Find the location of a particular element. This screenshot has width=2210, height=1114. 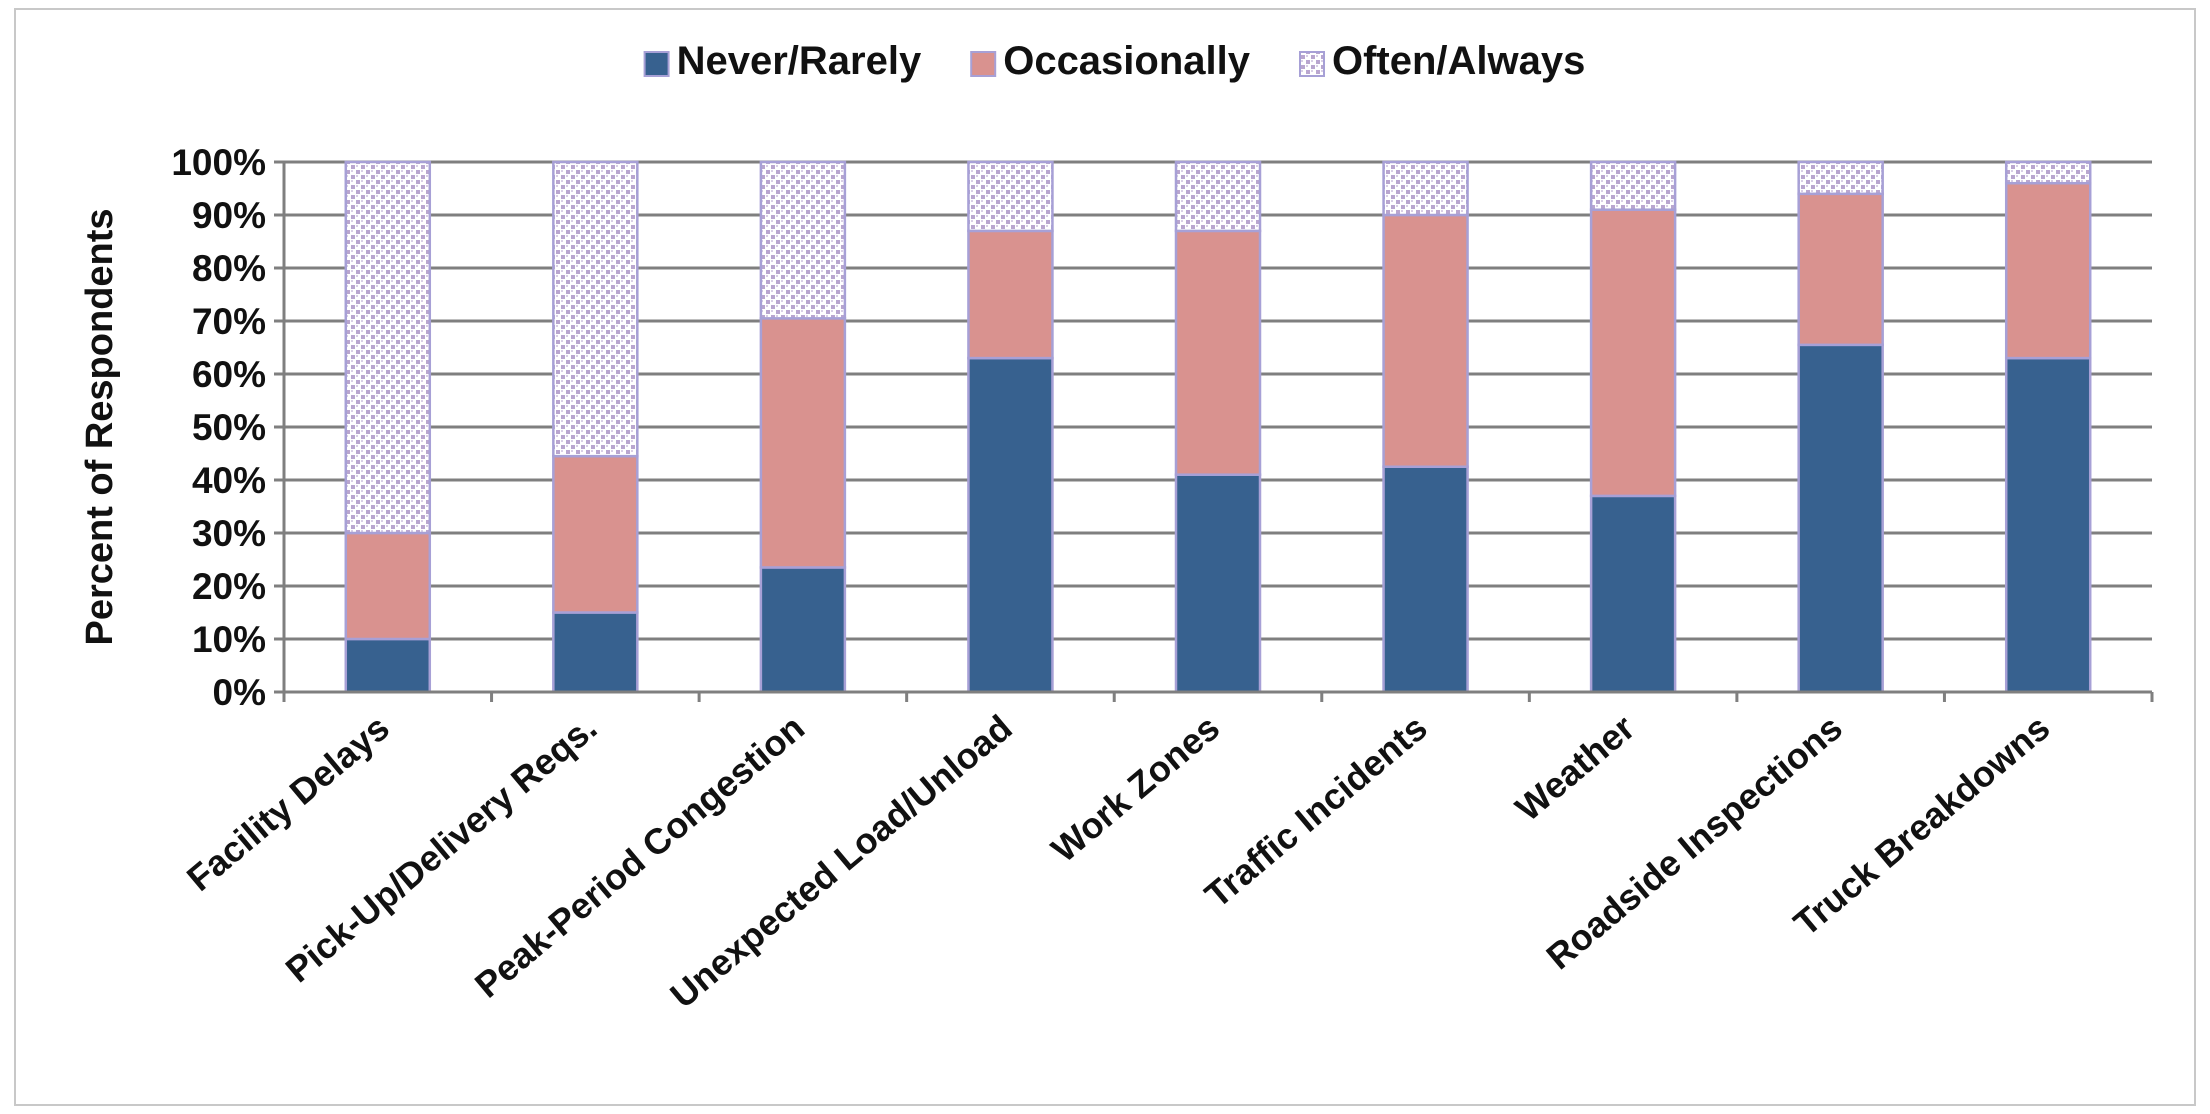

legend-label: Often/Always is located at coordinates (1458, 61).